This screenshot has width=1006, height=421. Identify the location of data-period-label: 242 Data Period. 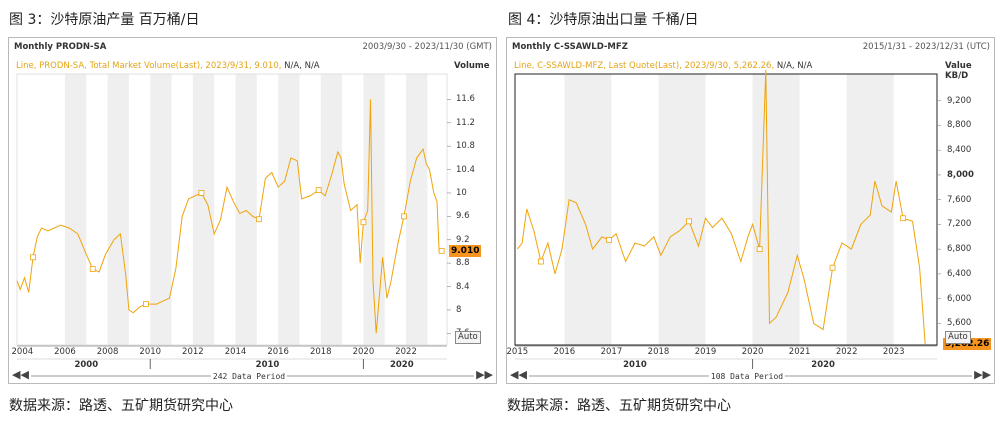
(249, 376).